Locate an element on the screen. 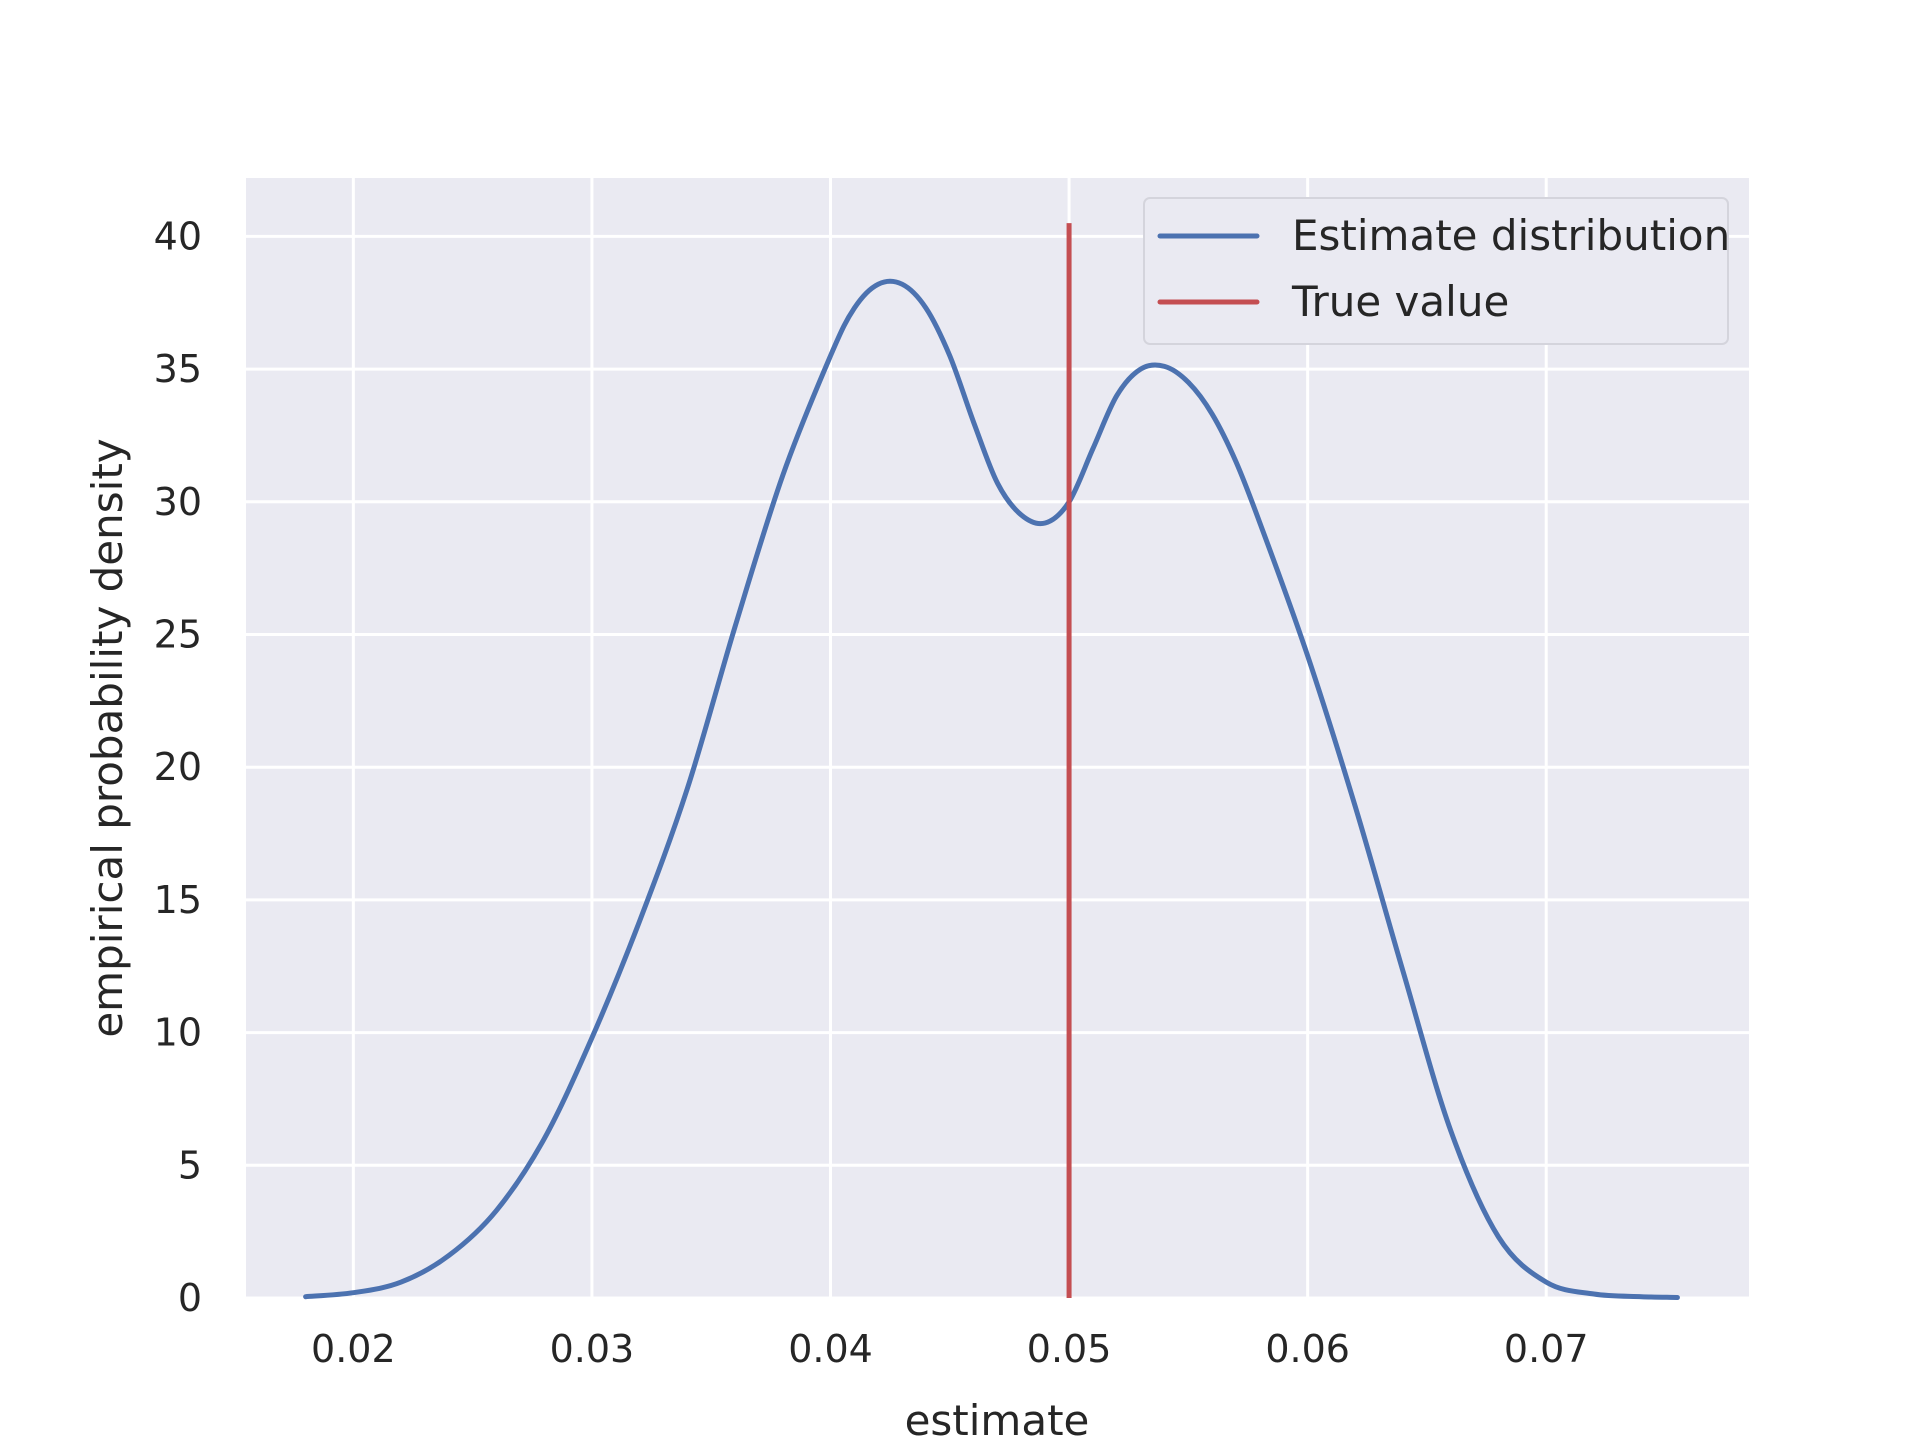 This screenshot has width=1920, height=1440. x-tick-label-4: 0.06 is located at coordinates (1307, 1349).